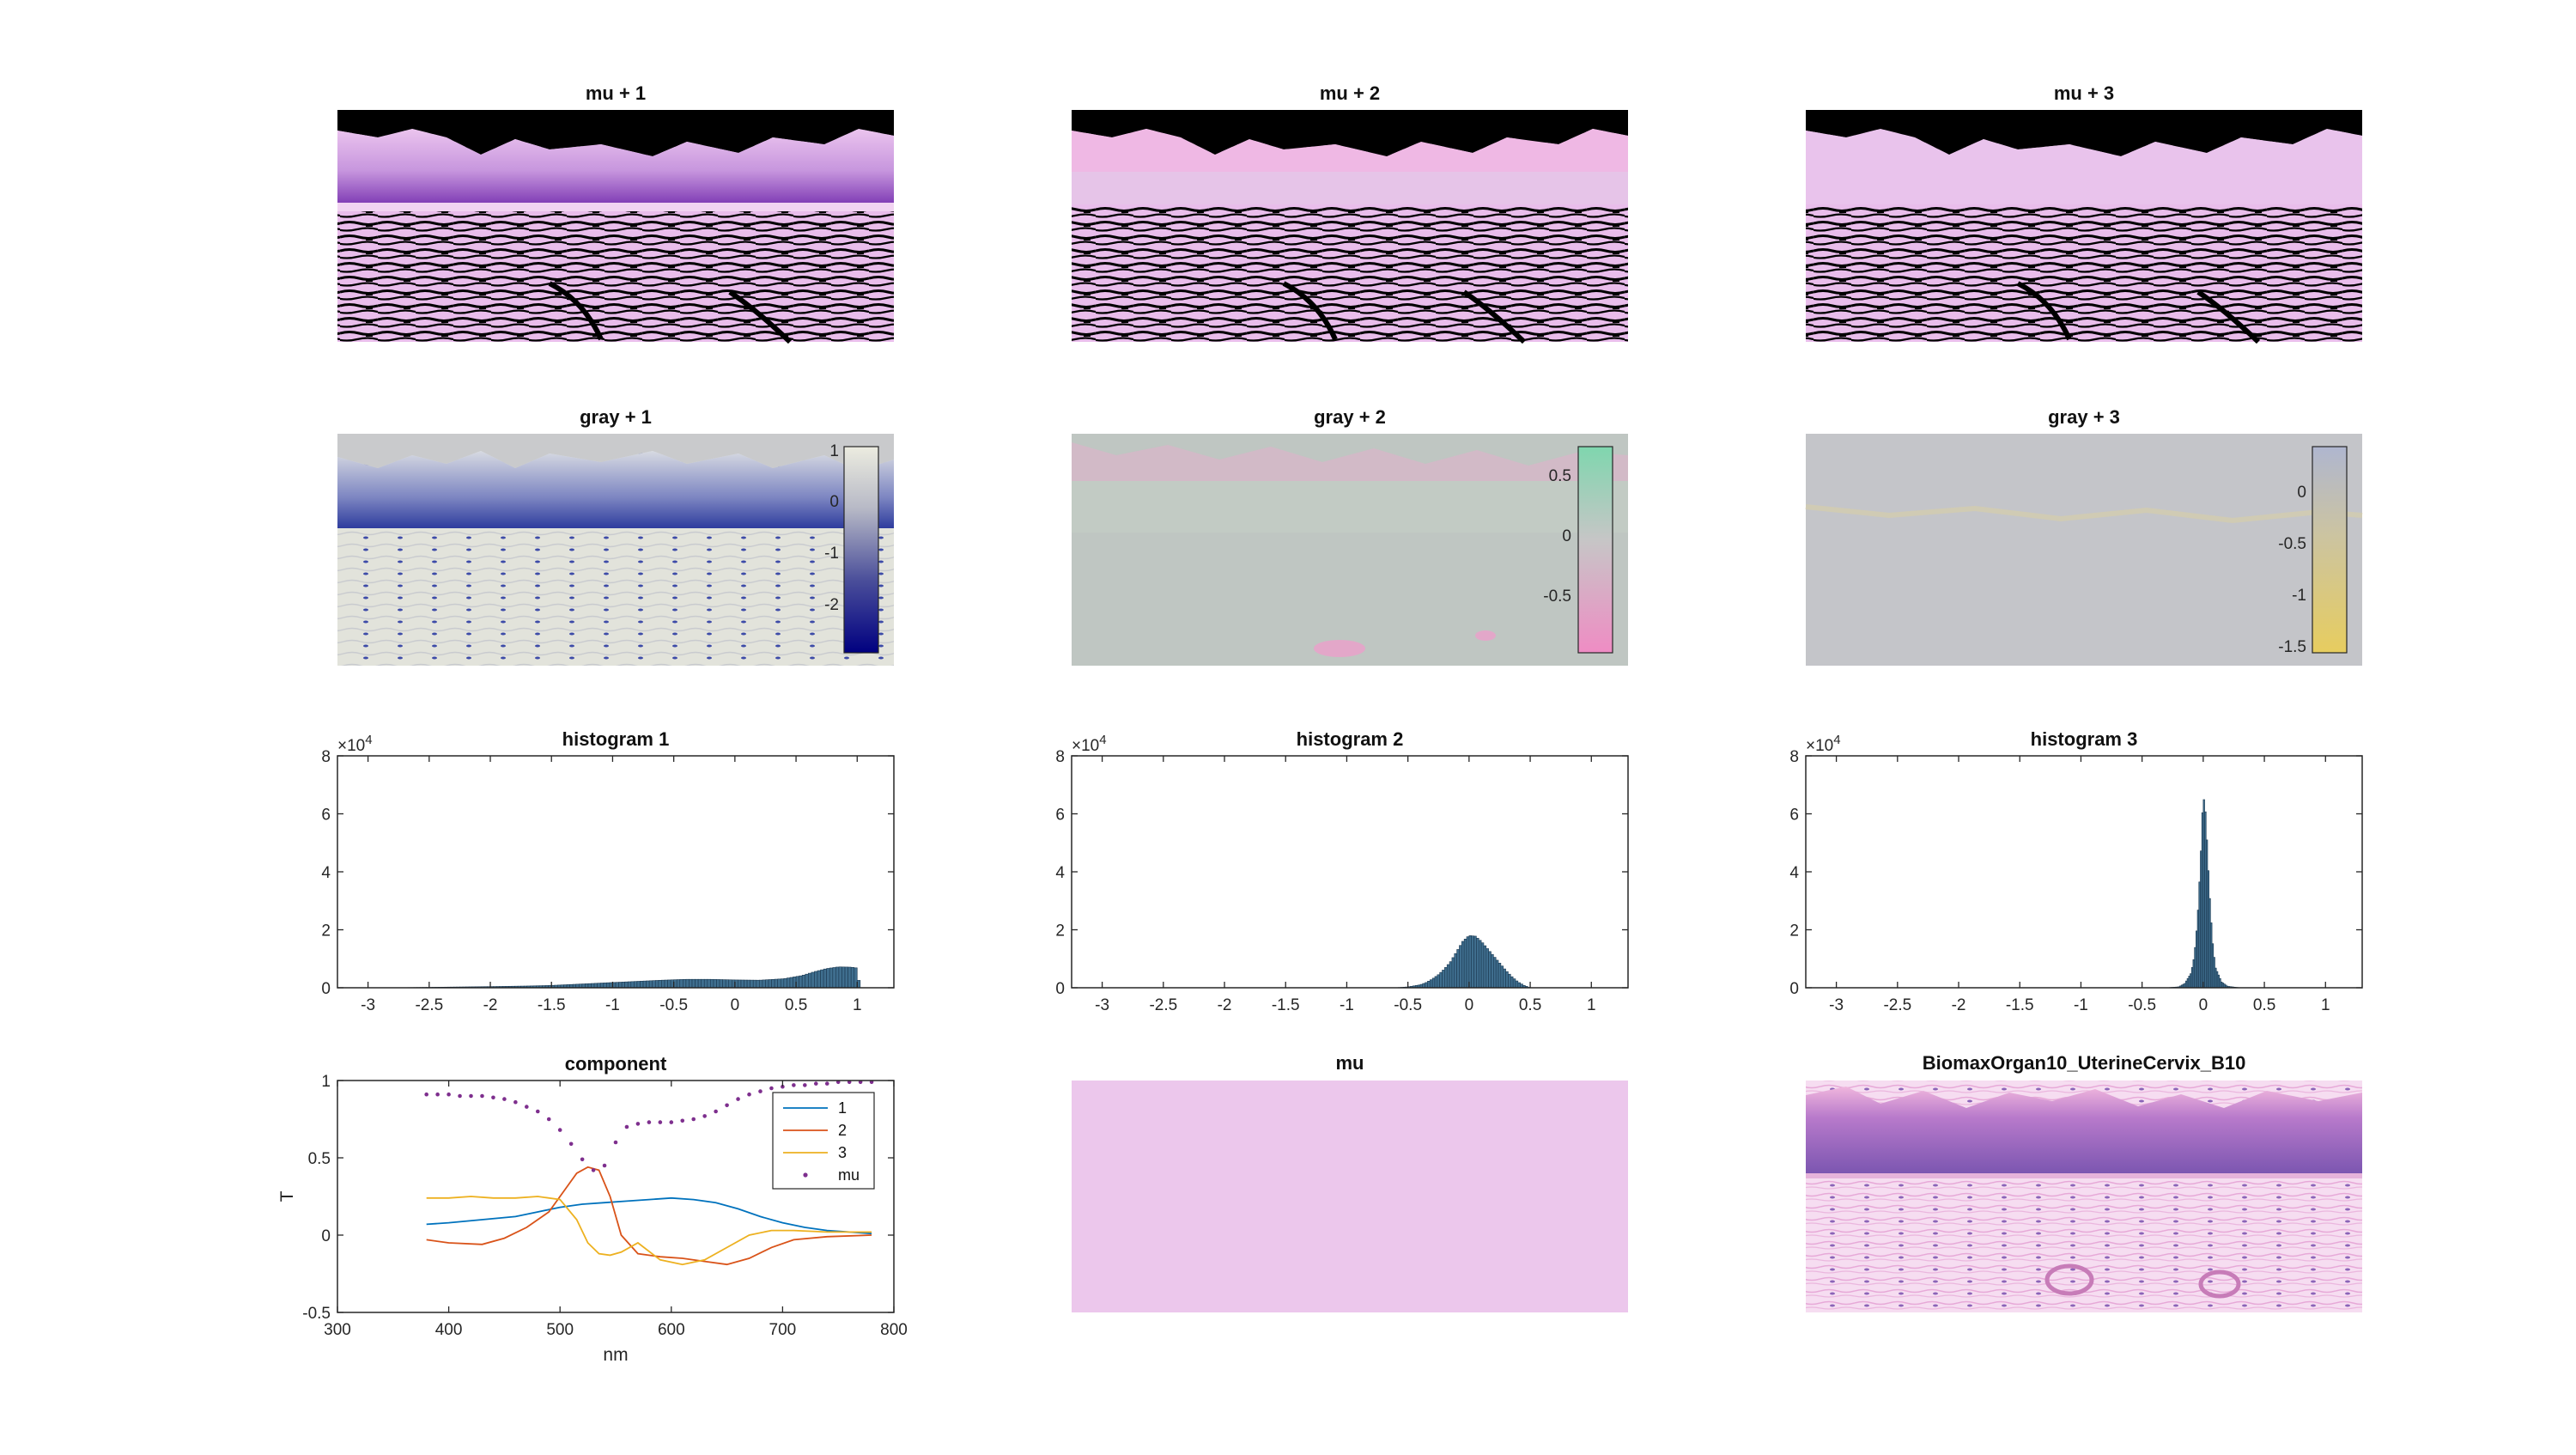 The height and width of the screenshot is (1455, 2576). I want to click on panel-mu-plus-1: mu + 1, so click(616, 213).